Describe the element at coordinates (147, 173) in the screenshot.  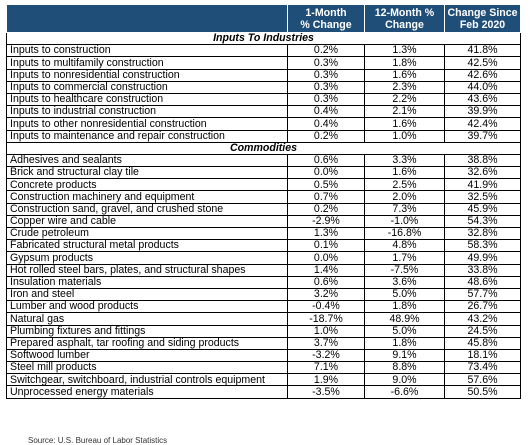
I see `row-label: Brick and structural clay tile` at that location.